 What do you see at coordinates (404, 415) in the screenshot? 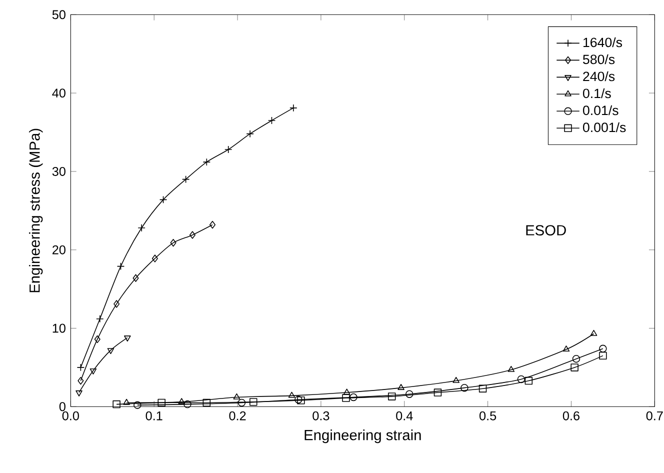
I see `x-tick-label: 0.4` at bounding box center [404, 415].